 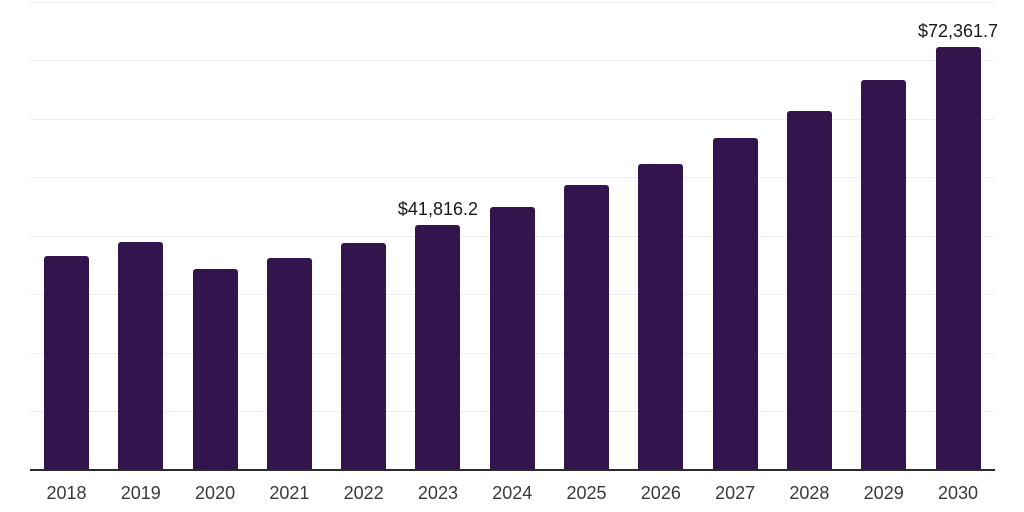 What do you see at coordinates (958, 493) in the screenshot?
I see `x-tick-label-2030: 2030` at bounding box center [958, 493].